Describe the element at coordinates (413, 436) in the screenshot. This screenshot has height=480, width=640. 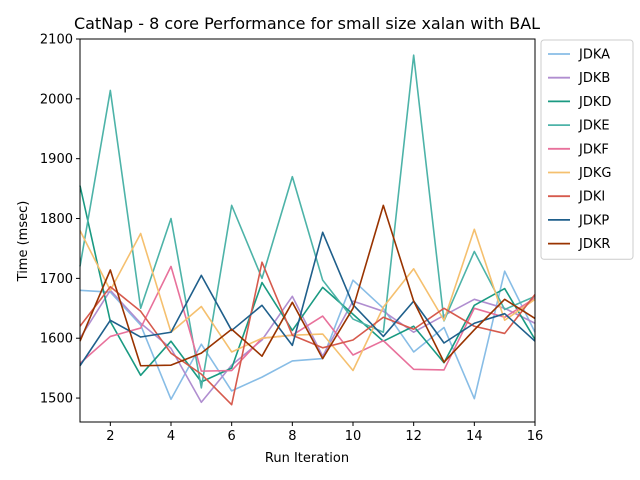
I see `x-tick-label: 12` at that location.